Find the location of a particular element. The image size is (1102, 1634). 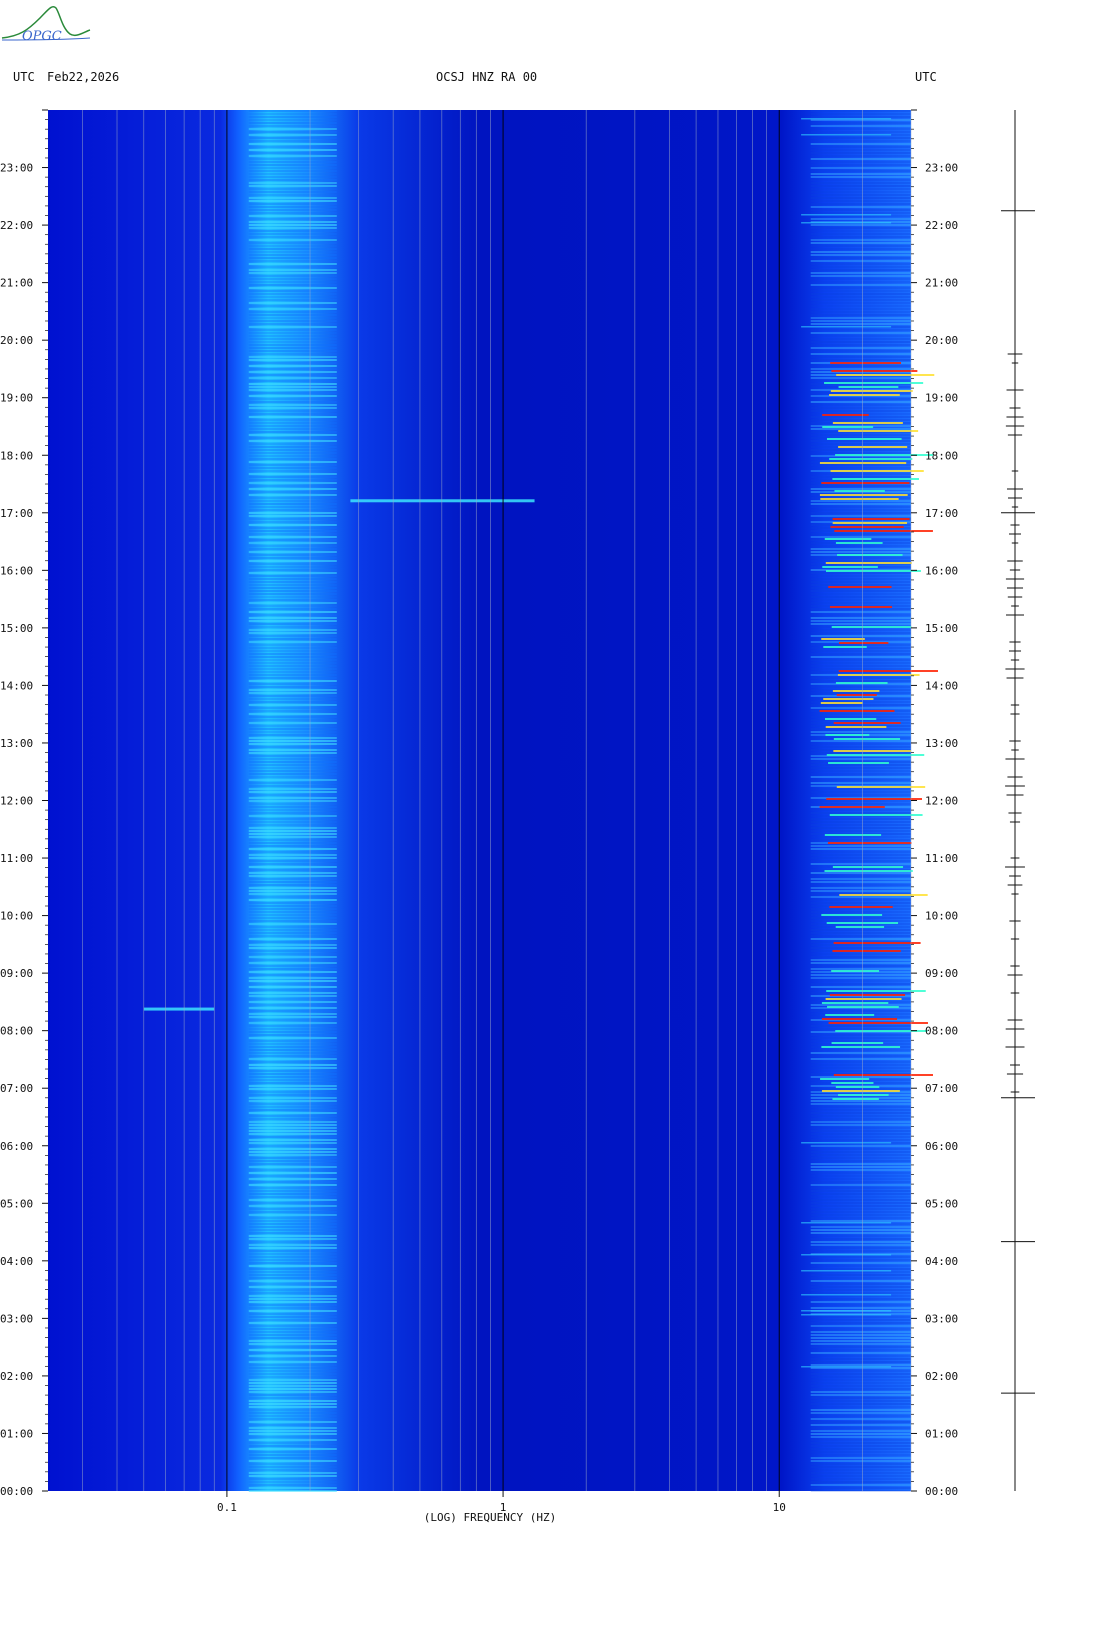

y-tick-label-right: 15:00 is located at coordinates (941, 628).